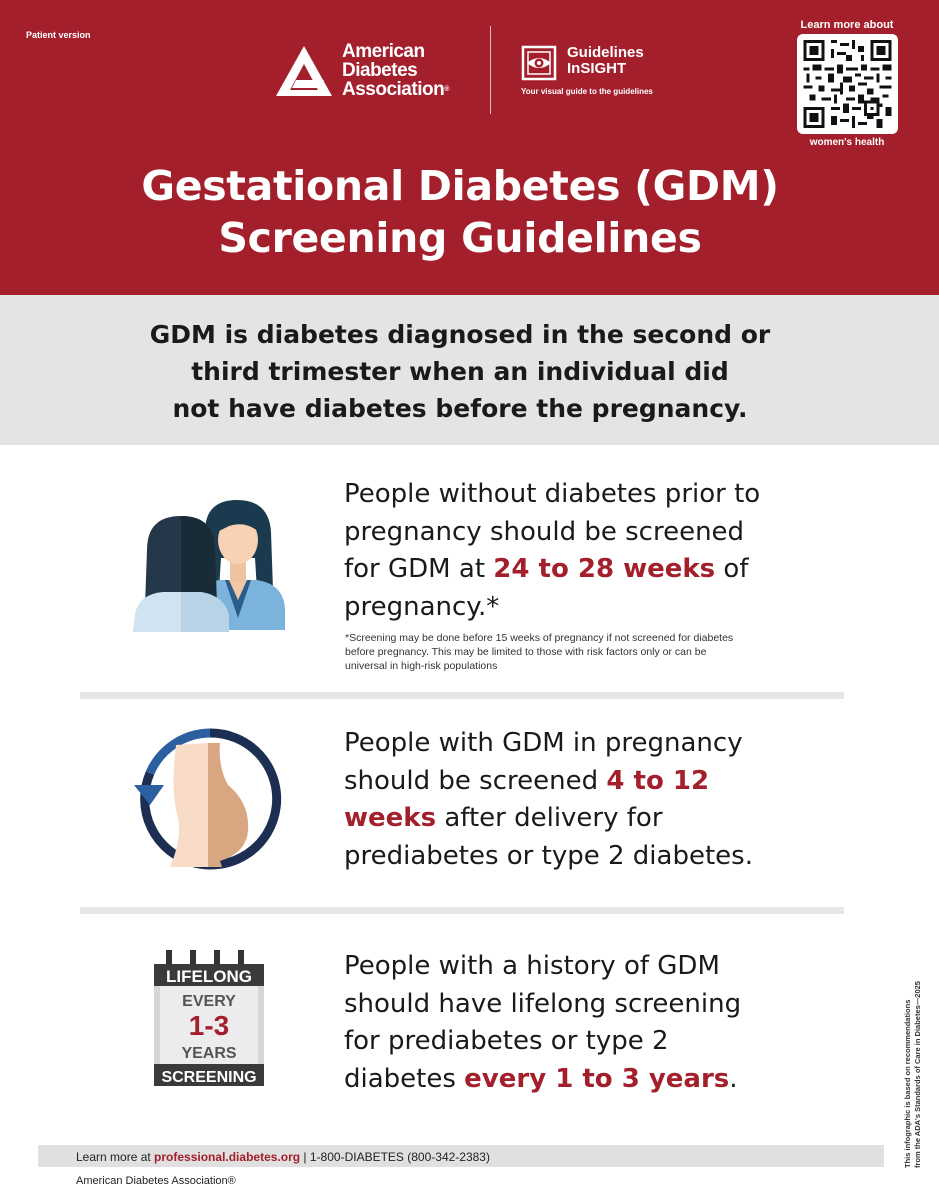 Image resolution: width=939 pixels, height=1200 pixels. I want to click on calendar-top-label: LIFELONG, so click(209, 976).